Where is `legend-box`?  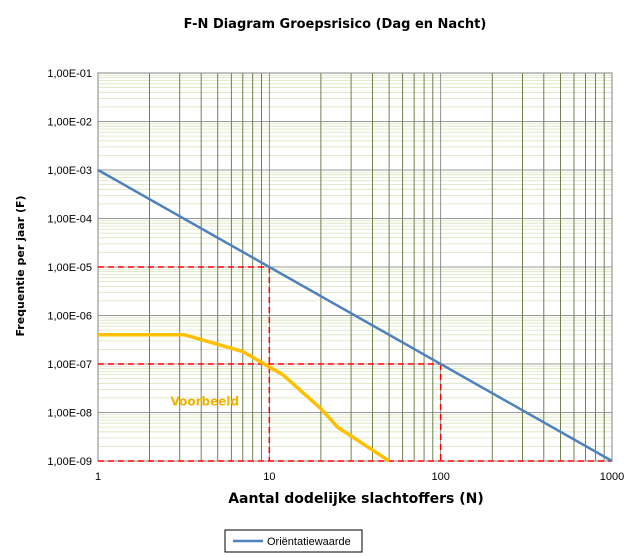 legend-box is located at coordinates (293, 541).